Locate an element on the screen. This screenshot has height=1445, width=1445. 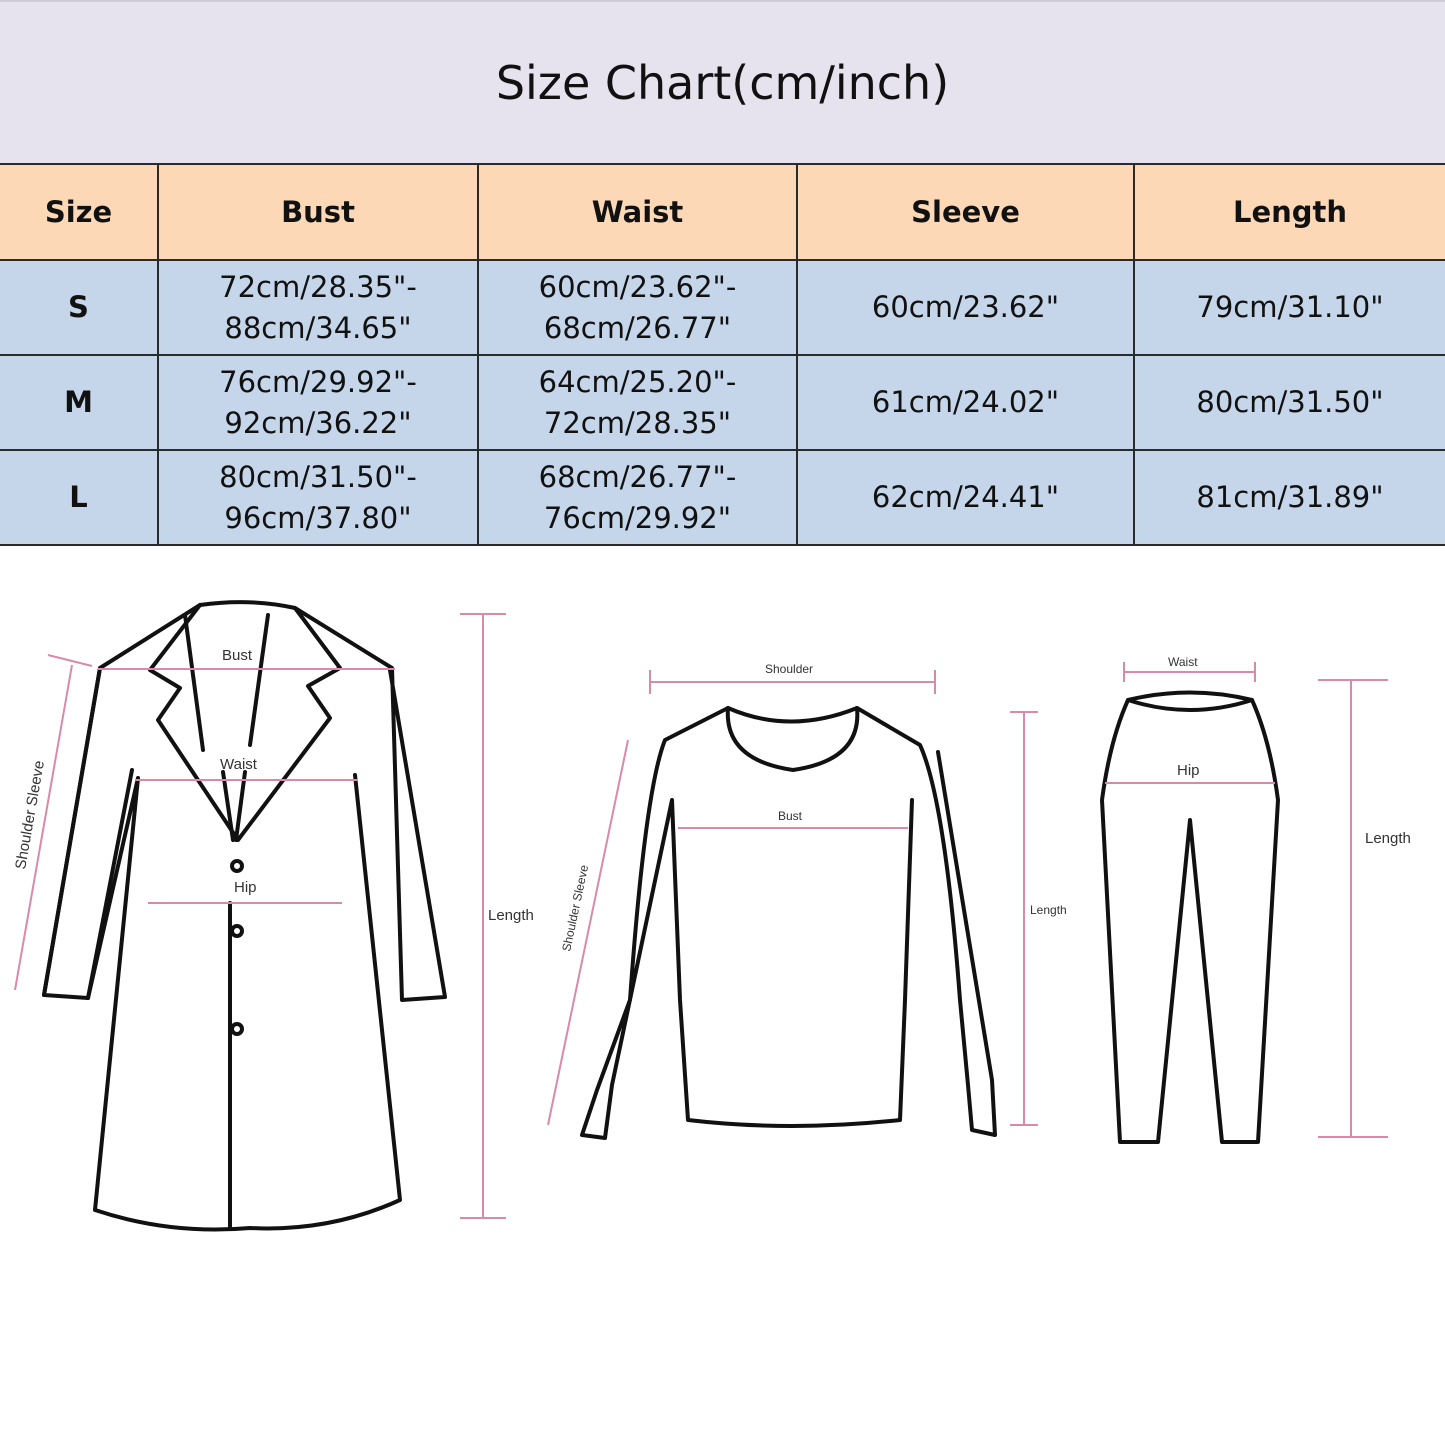
waist-min: 68cm/26.77"- is located at coordinates (637, 476).